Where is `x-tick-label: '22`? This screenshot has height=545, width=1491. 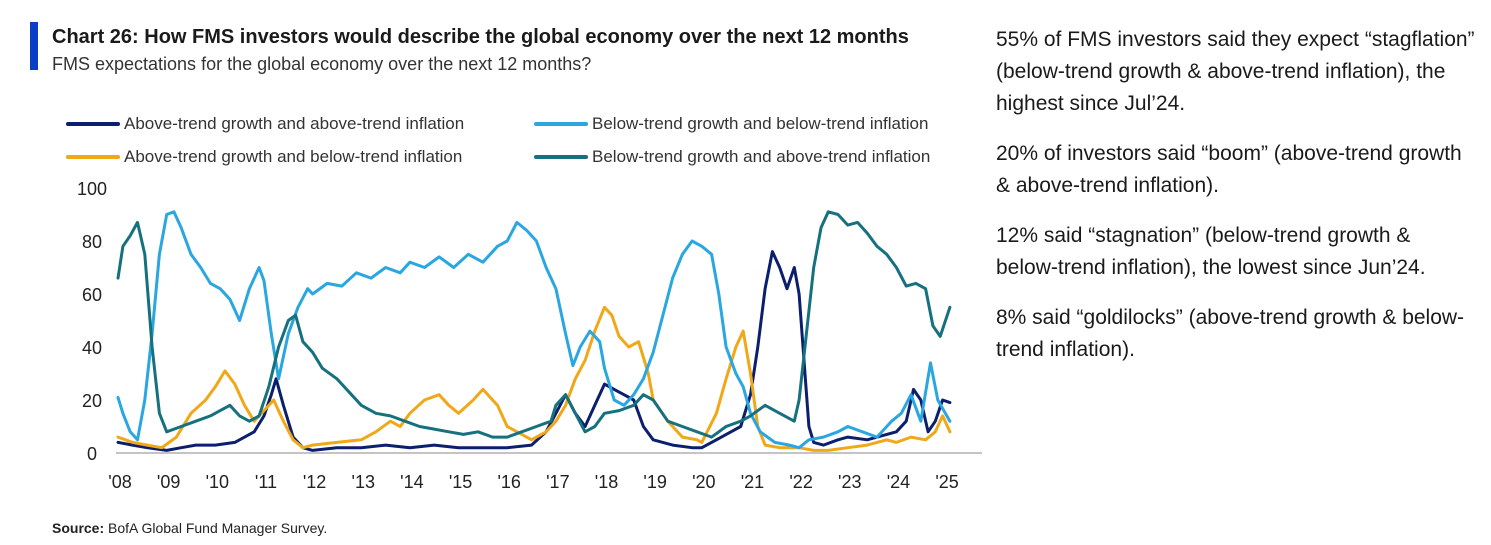 x-tick-label: '22 is located at coordinates (800, 482).